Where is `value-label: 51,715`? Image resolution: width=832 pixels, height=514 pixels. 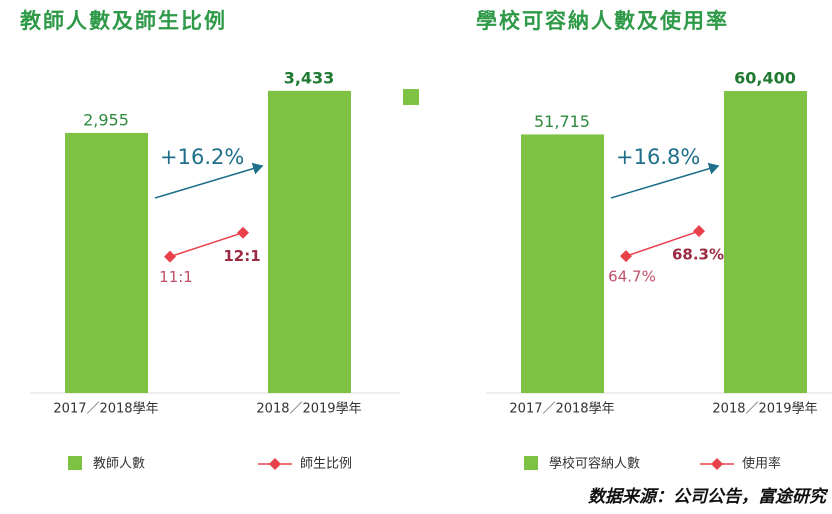
value-label: 51,715 is located at coordinates (562, 121).